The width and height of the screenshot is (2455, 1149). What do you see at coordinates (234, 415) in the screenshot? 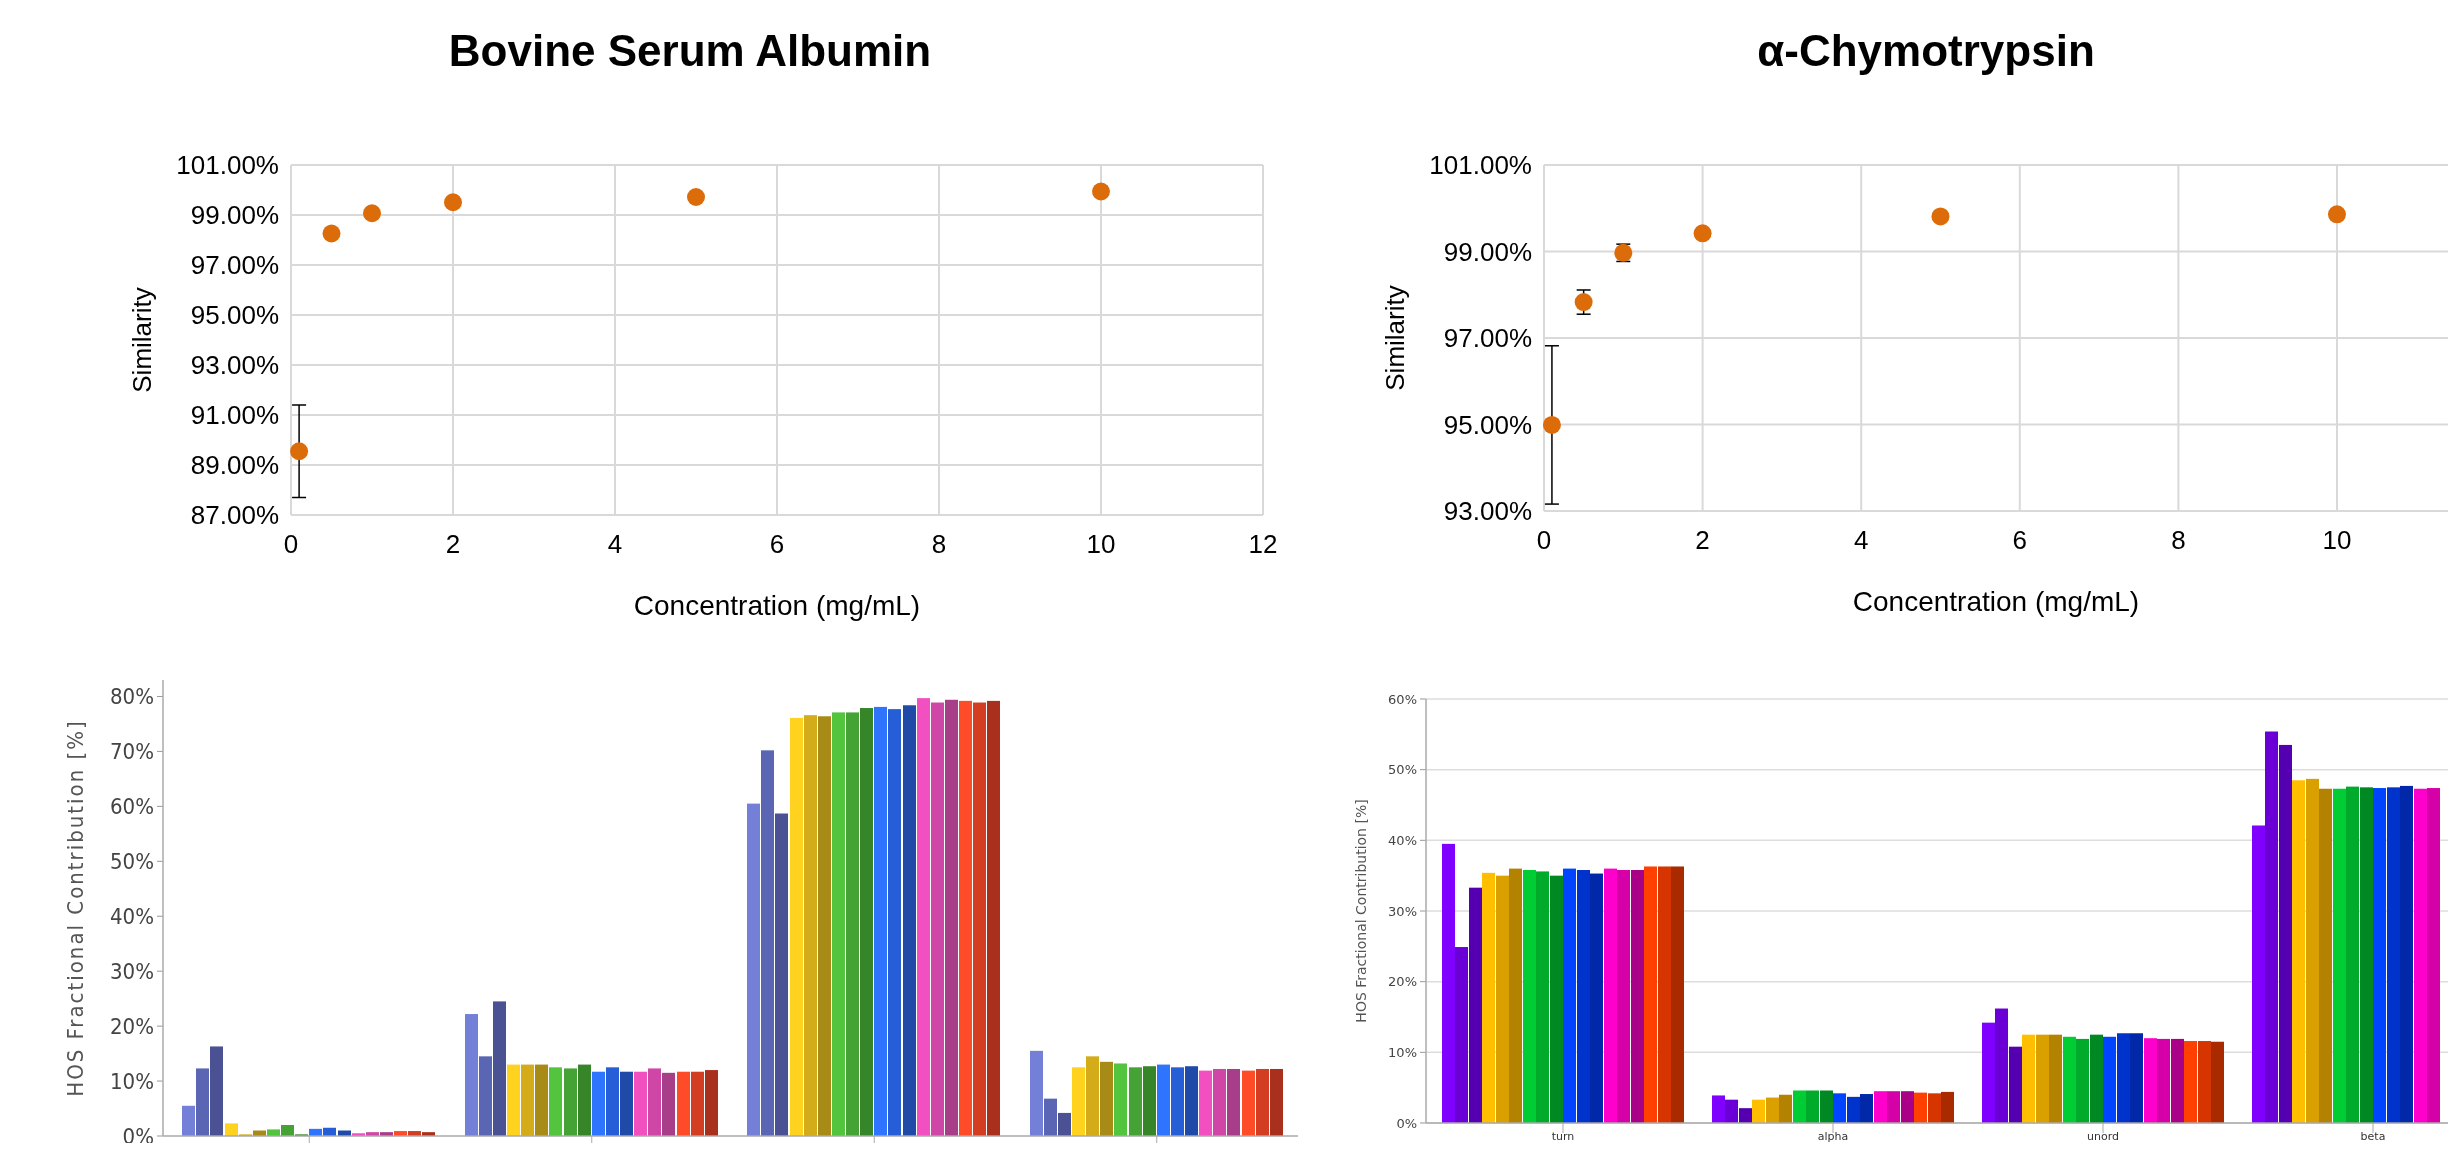
I see `y-tick-label: 91.00%` at bounding box center [234, 415].